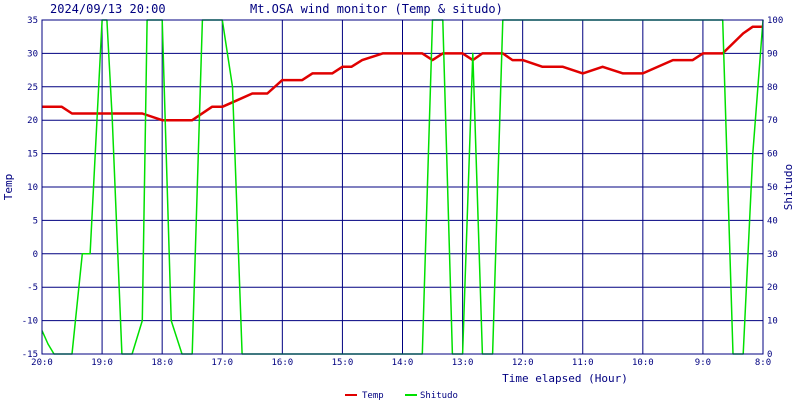 Image resolution: width=800 pixels, height=400 pixels. I want to click on x-tick-label: 11:0, so click(583, 363).